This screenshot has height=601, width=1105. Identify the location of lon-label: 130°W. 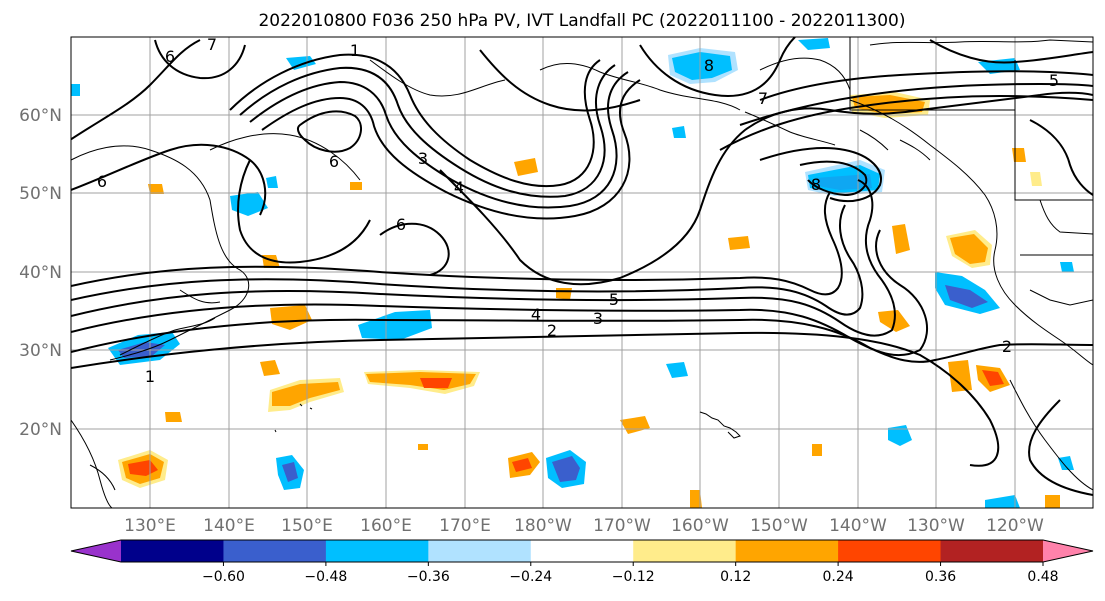
(936, 526).